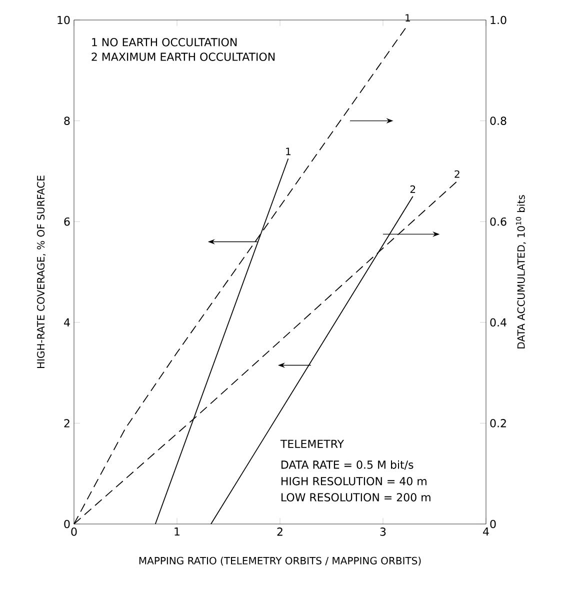 The height and width of the screenshot is (595, 562). I want to click on y-axis-title: HIGH-RATE COVERAGE, % OF SURFACE, so click(41, 272).